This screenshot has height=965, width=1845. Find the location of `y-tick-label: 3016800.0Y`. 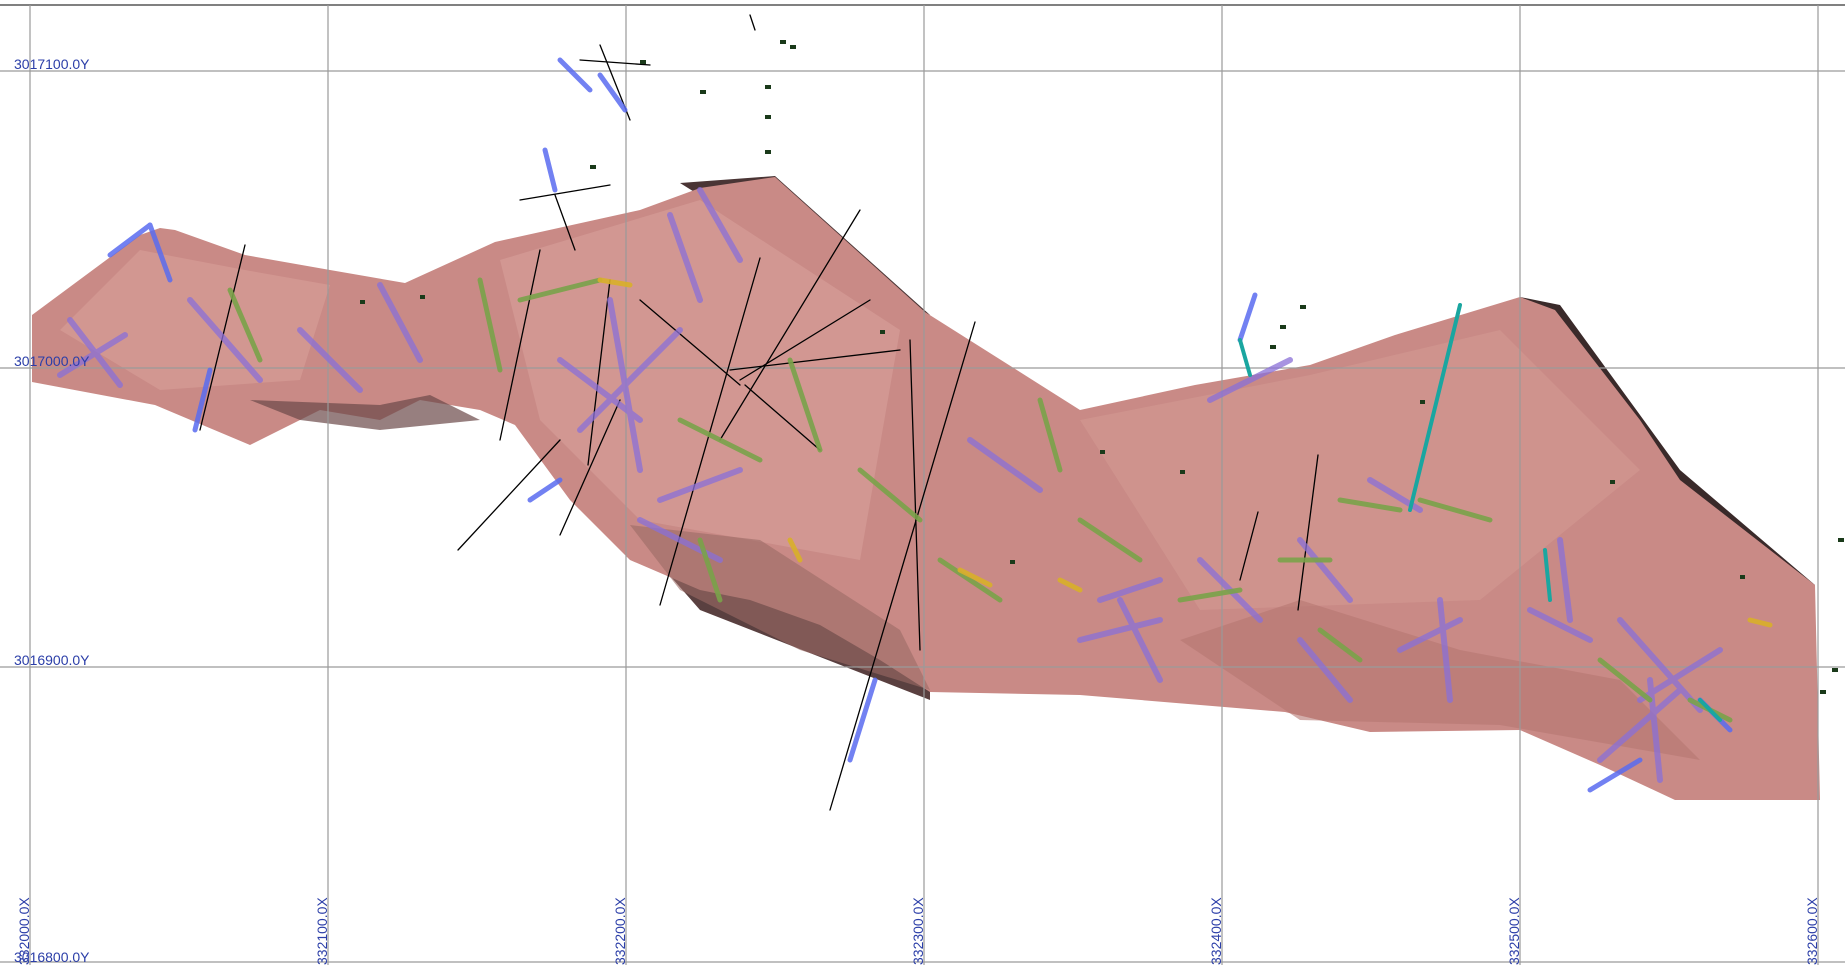

y-tick-label: 3016800.0Y is located at coordinates (52, 957).